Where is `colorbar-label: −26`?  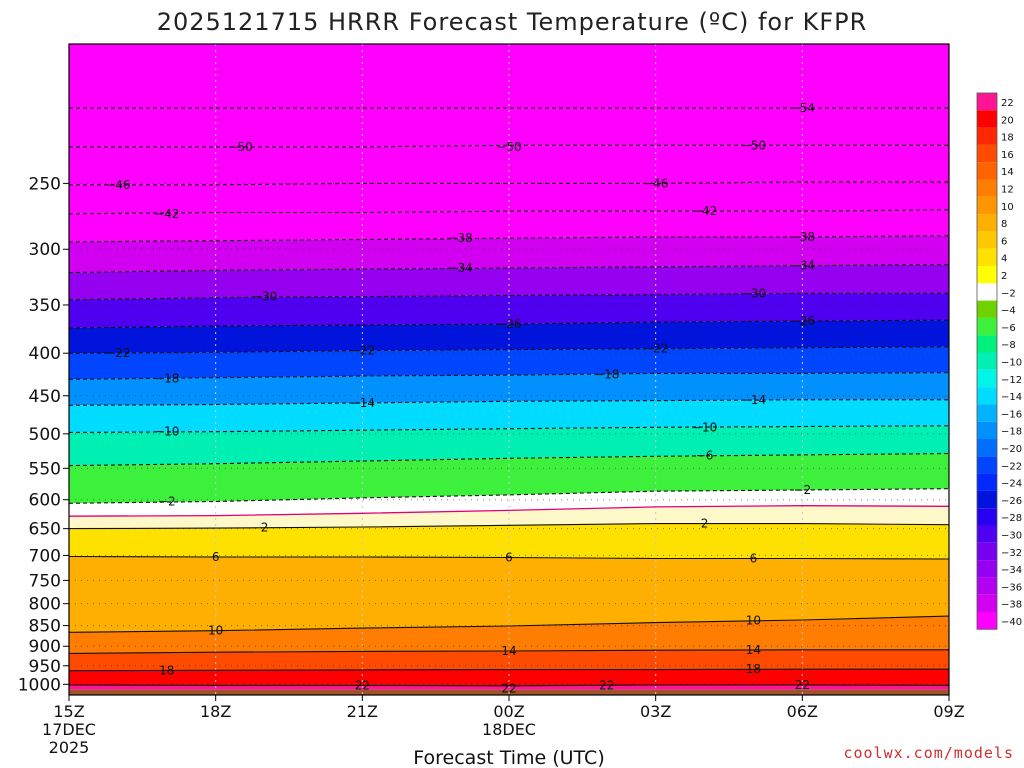
colorbar-label: −26 is located at coordinates (1011, 501).